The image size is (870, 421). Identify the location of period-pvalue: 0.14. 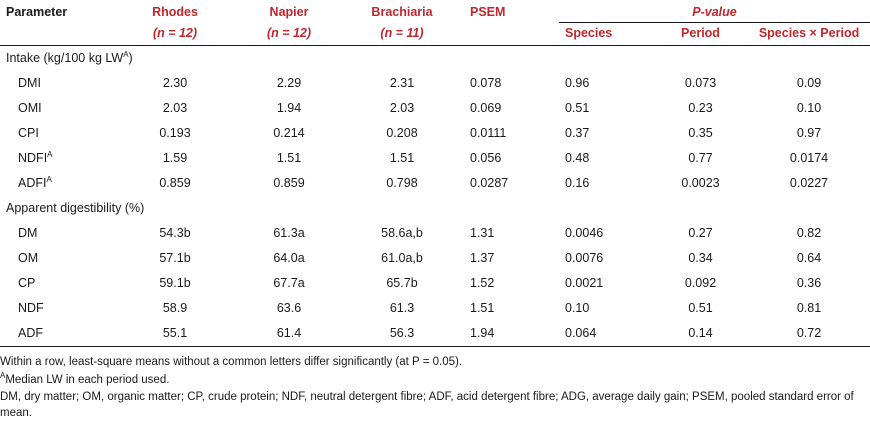
(700, 334).